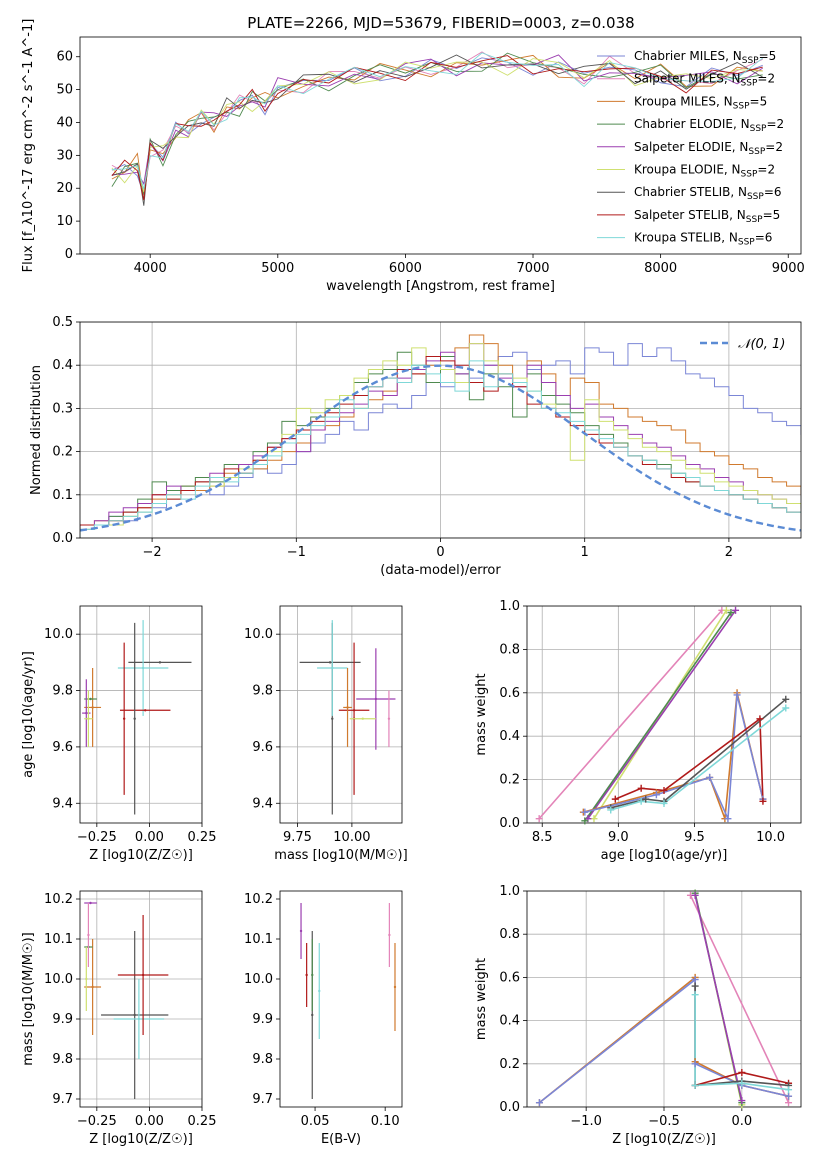 The width and height of the screenshot is (819, 1170). Describe the element at coordinates (297, 837) in the screenshot. I see `x-tick-label: 9.75` at that location.